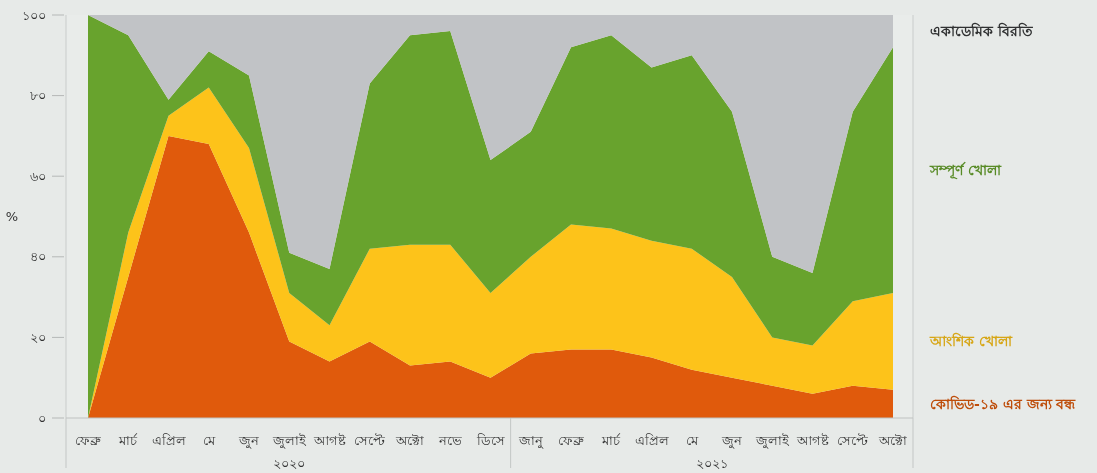 Image resolution: width=1097 pixels, height=473 pixels. Describe the element at coordinates (38, 176) in the screenshot. I see `y-tick-label: ৬০` at that location.